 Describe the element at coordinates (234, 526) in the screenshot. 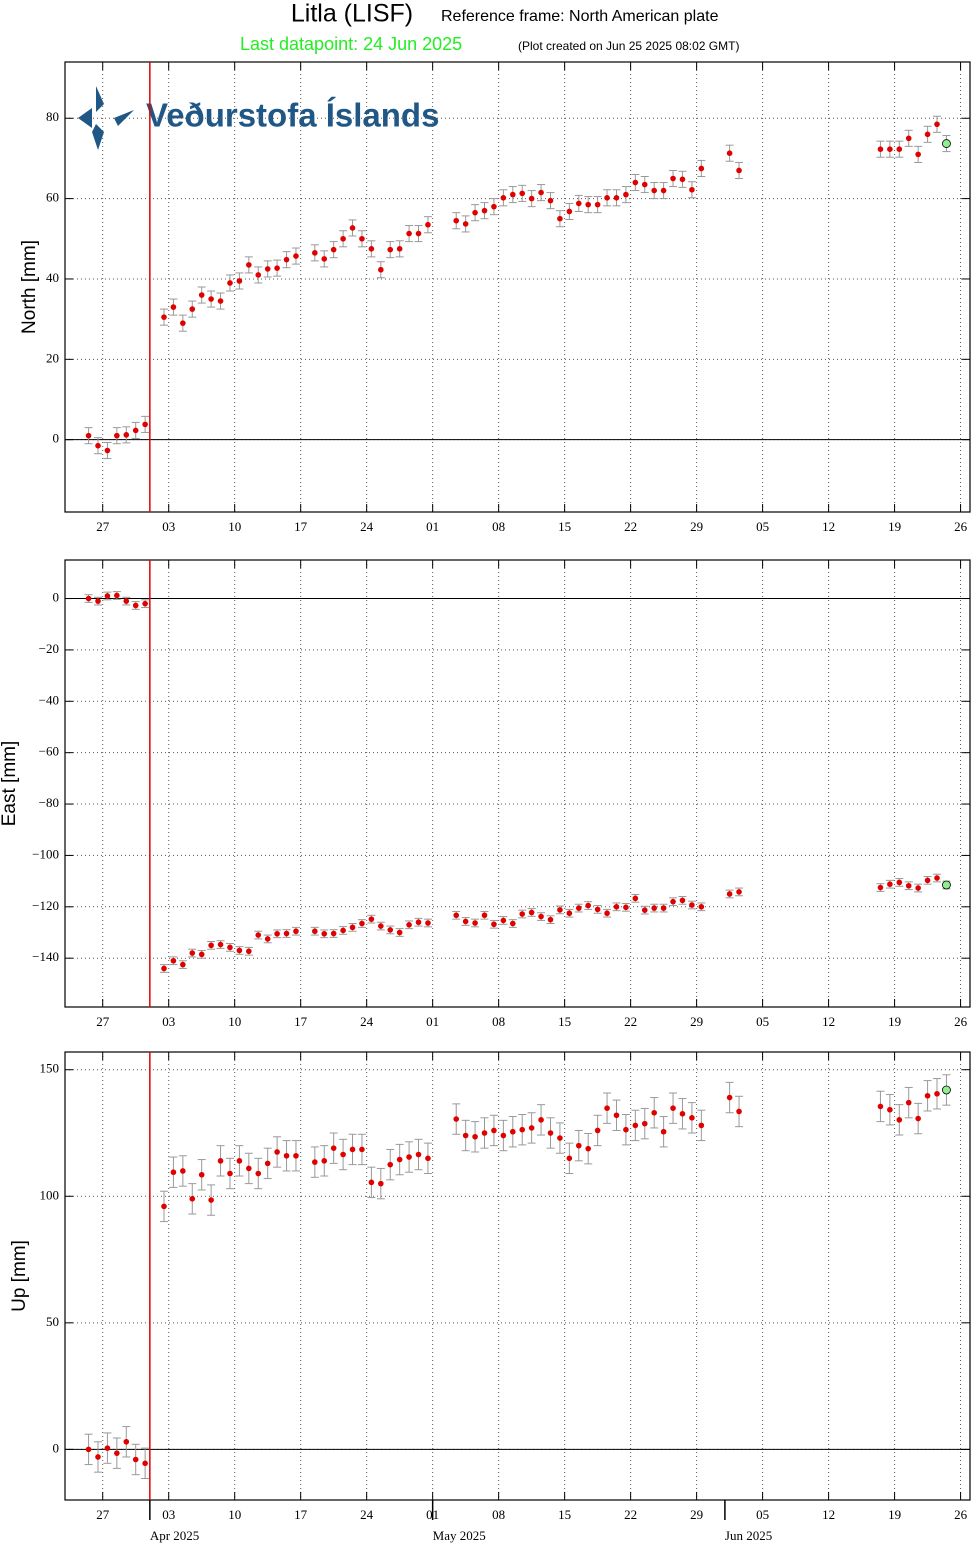

I see `x-tick-label: 10` at that location.